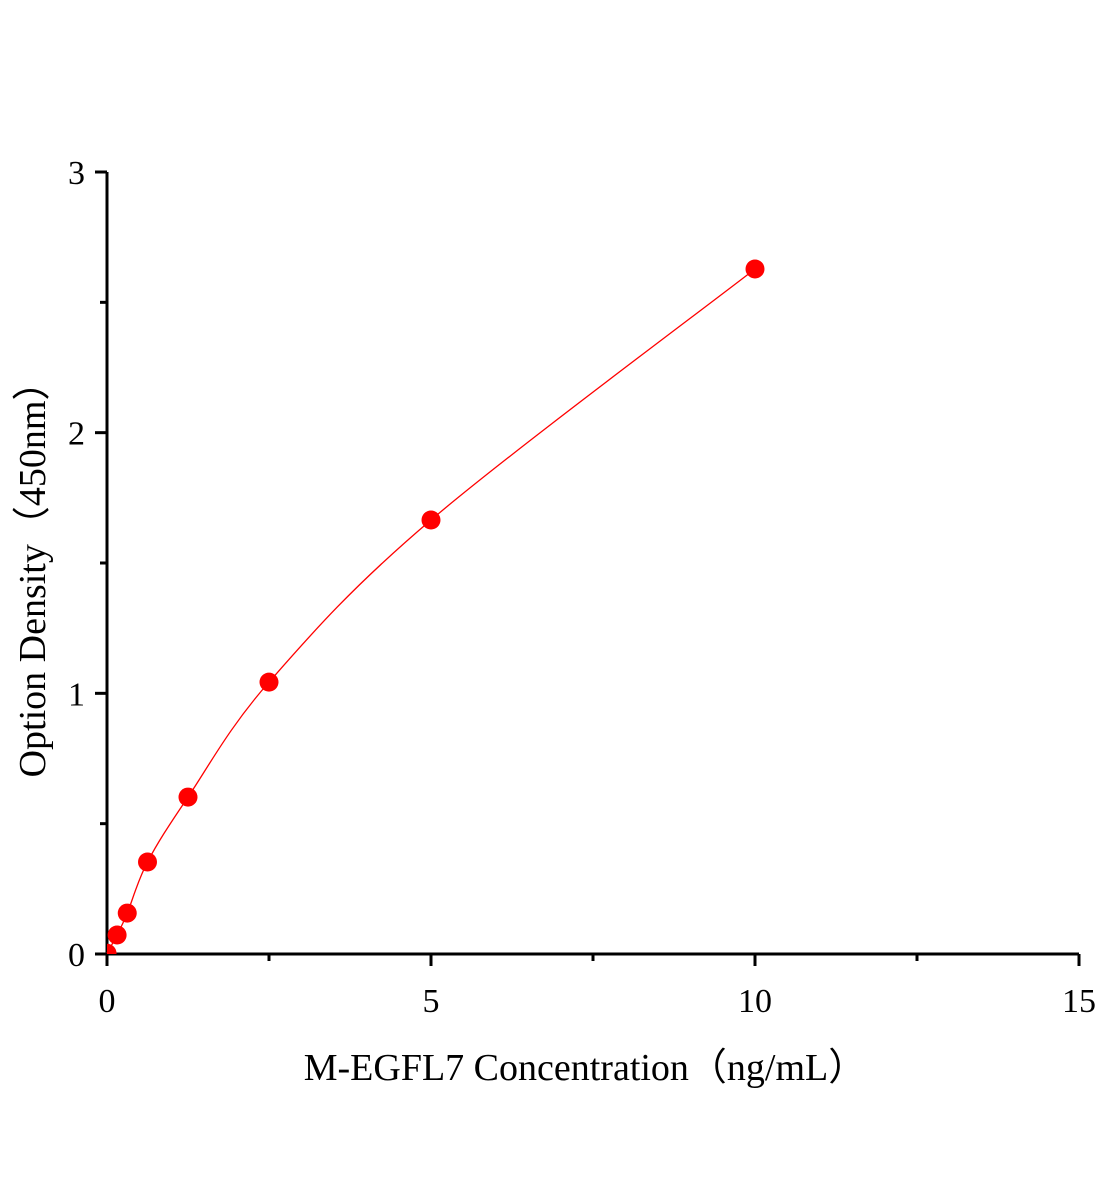 This screenshot has height=1200, width=1104. What do you see at coordinates (1079, 1001) in the screenshot?
I see `x-tick-label: 15` at bounding box center [1079, 1001].